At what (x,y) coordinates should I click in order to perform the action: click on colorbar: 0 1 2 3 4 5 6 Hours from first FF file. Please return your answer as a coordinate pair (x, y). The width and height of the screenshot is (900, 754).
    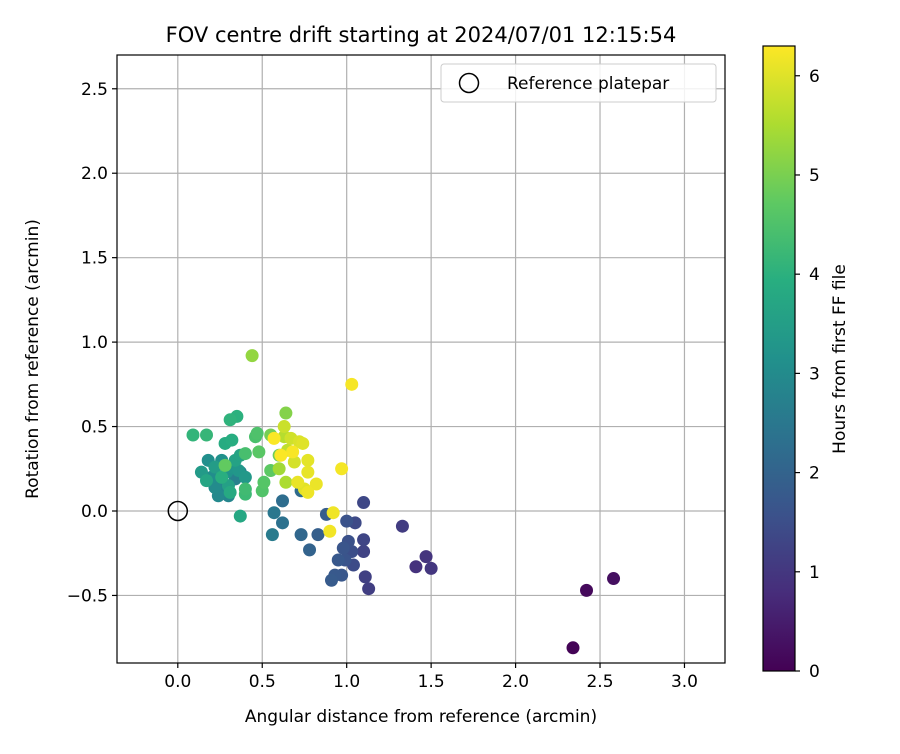
    Looking at the image, I should click on (806, 363).